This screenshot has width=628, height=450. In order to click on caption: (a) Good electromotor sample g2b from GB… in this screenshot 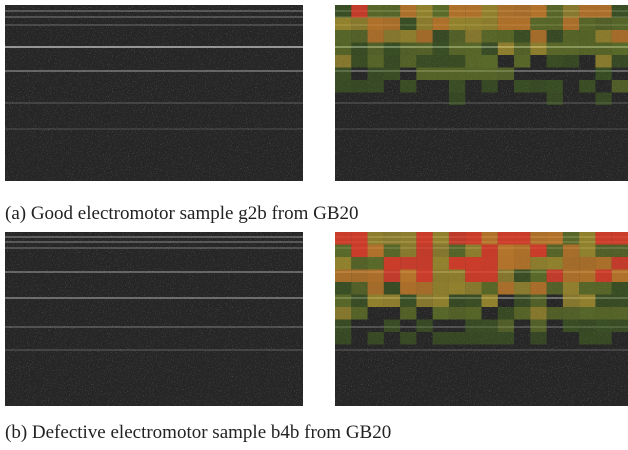, I will do `click(182, 213)`.